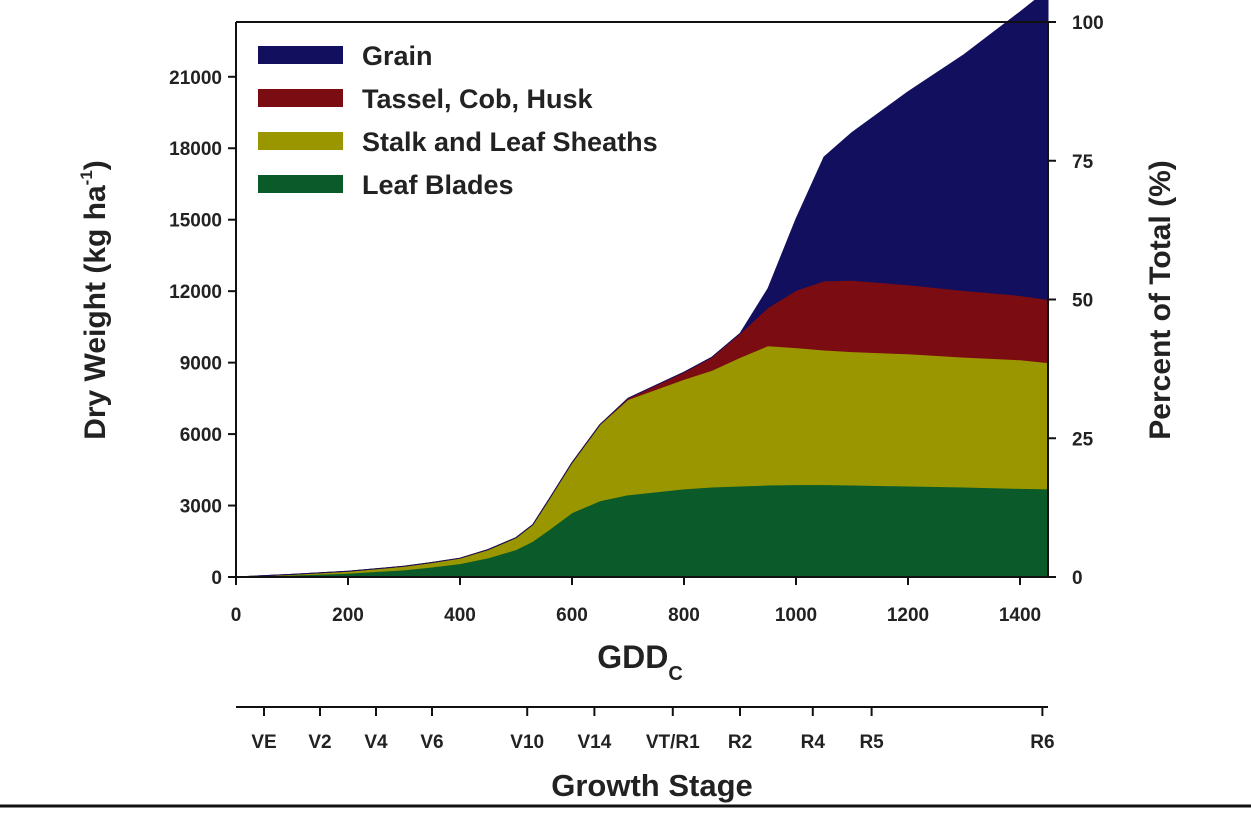  I want to click on x-axis-label: GDDC, so click(640, 662).